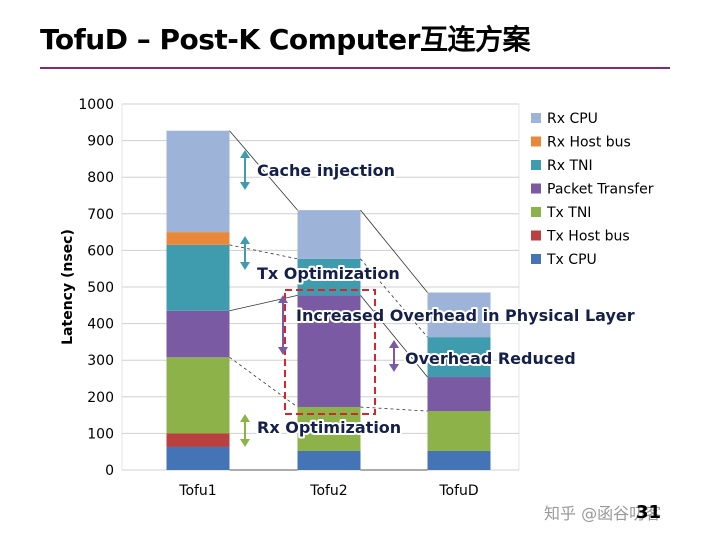 This screenshot has height=540, width=720. Describe the element at coordinates (285, 39) in the screenshot. I see `slide-title: TofuD – Post-K Computer互连方案` at that location.